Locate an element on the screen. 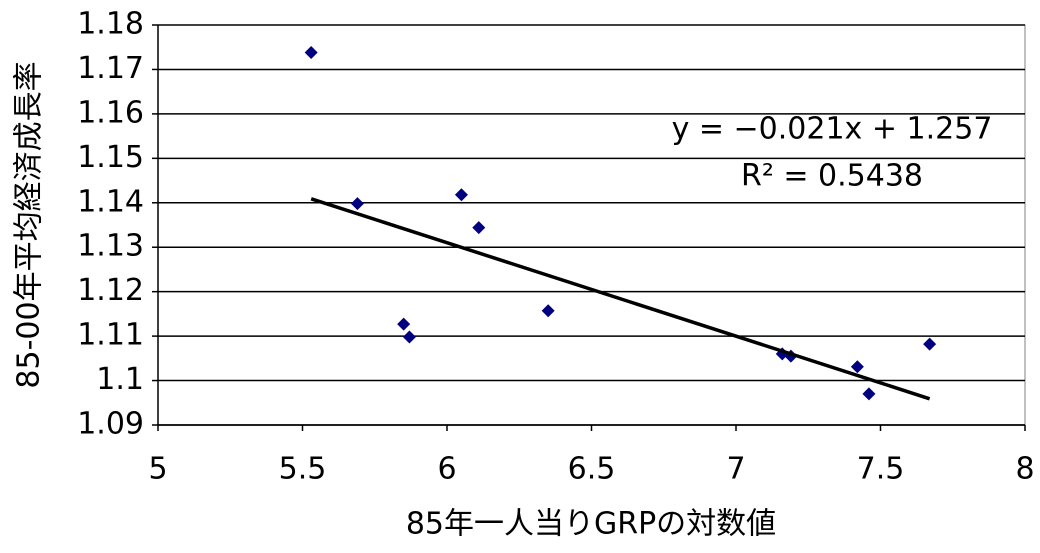 This screenshot has height=553, width=1040. x-tick-label: 5.5 is located at coordinates (303, 469).